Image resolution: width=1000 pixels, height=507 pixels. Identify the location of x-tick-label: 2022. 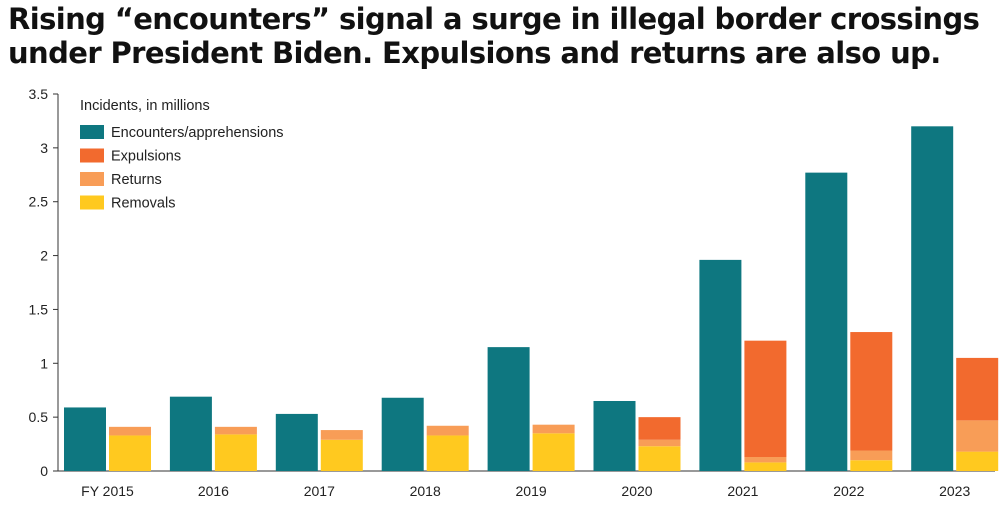
(848, 491).